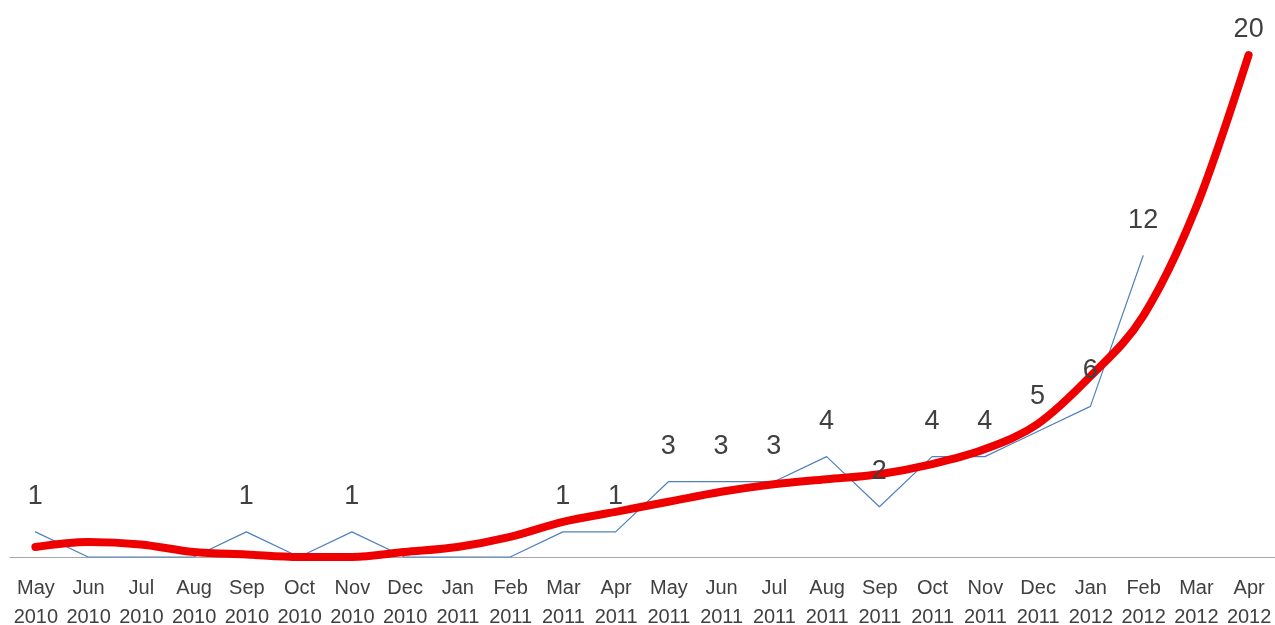 This screenshot has height=625, width=1275. I want to click on x-tick-label: Jan 2012, so click(1091, 600).